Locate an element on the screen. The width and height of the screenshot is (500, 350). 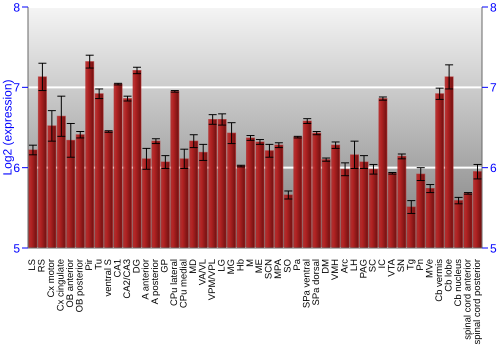
x-tick-label: SCN is located at coordinates (269, 269).